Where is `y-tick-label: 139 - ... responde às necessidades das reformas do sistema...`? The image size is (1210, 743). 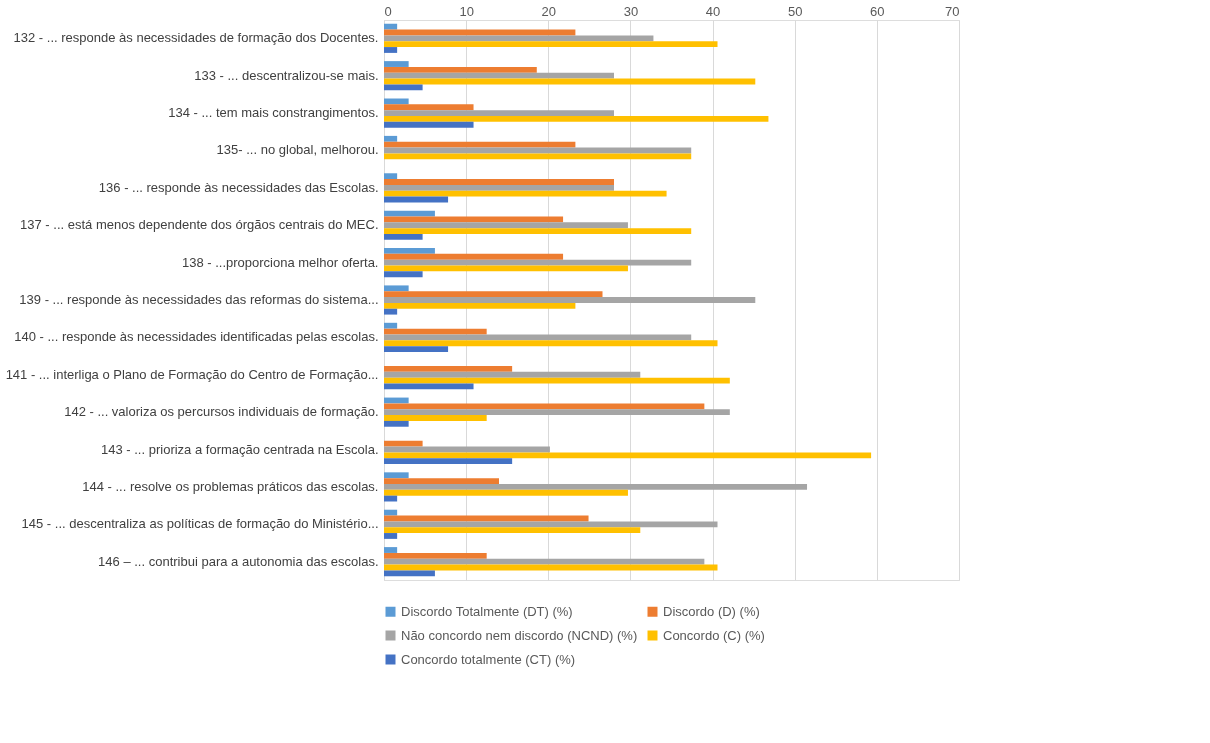 y-tick-label: 139 - ... responde às necessidades das reformas do sistema... is located at coordinates (199, 299).